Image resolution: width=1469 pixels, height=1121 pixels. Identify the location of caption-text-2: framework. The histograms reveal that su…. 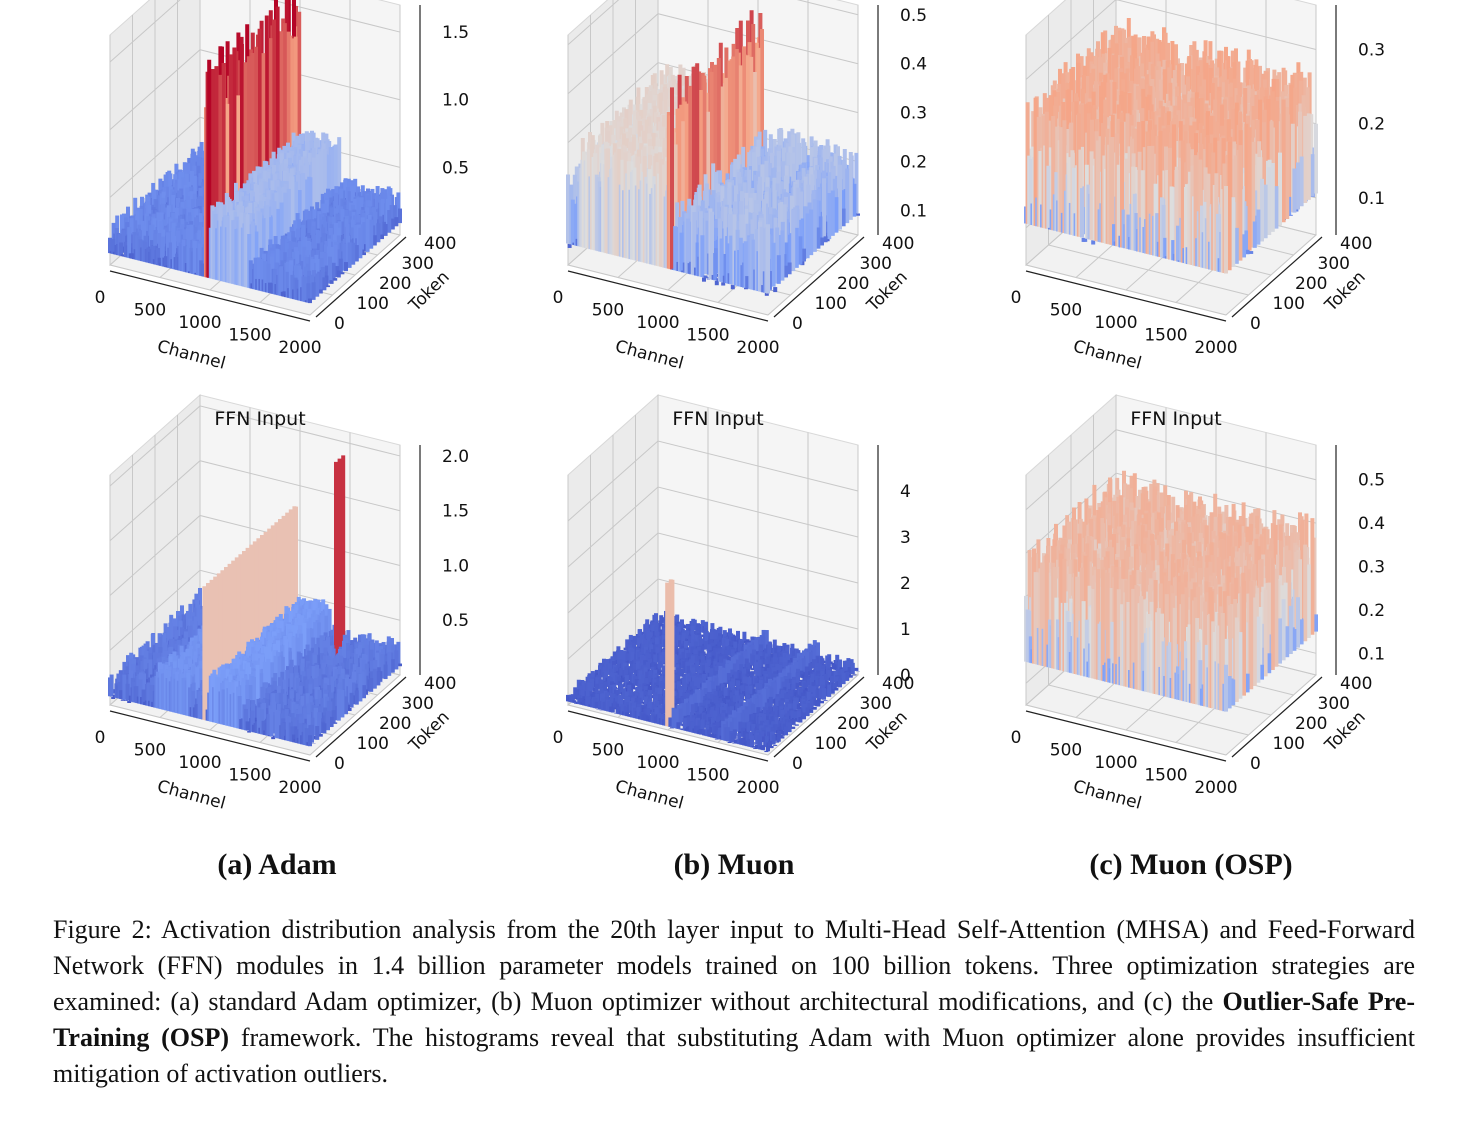
(734, 1055).